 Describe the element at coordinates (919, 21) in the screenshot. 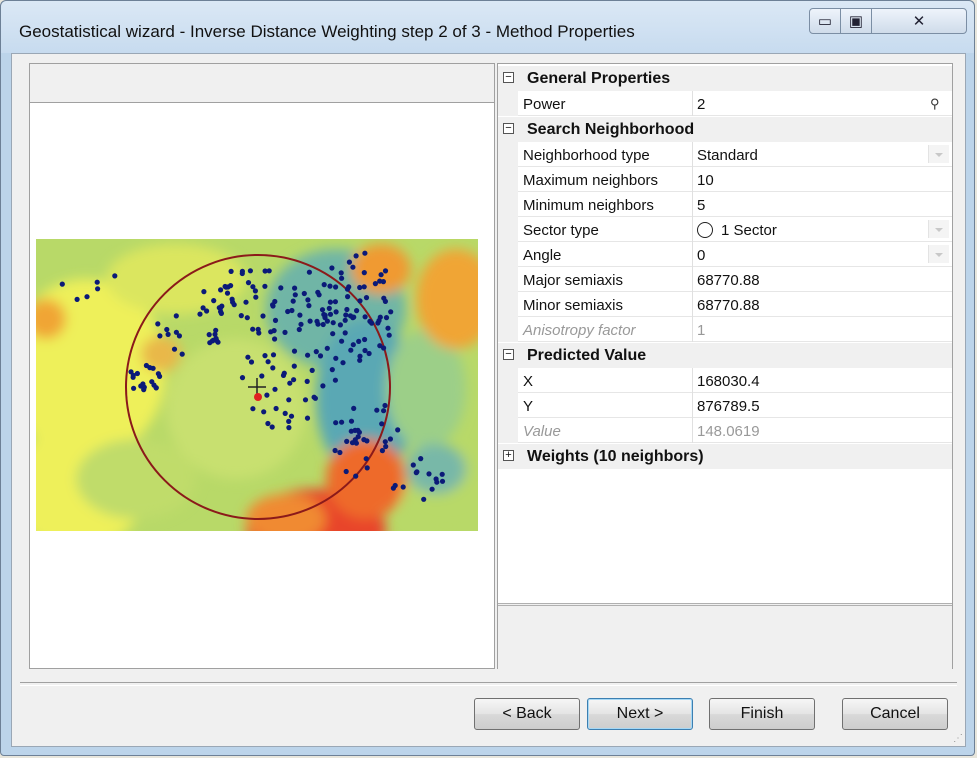

I see `close-button: ✕` at that location.